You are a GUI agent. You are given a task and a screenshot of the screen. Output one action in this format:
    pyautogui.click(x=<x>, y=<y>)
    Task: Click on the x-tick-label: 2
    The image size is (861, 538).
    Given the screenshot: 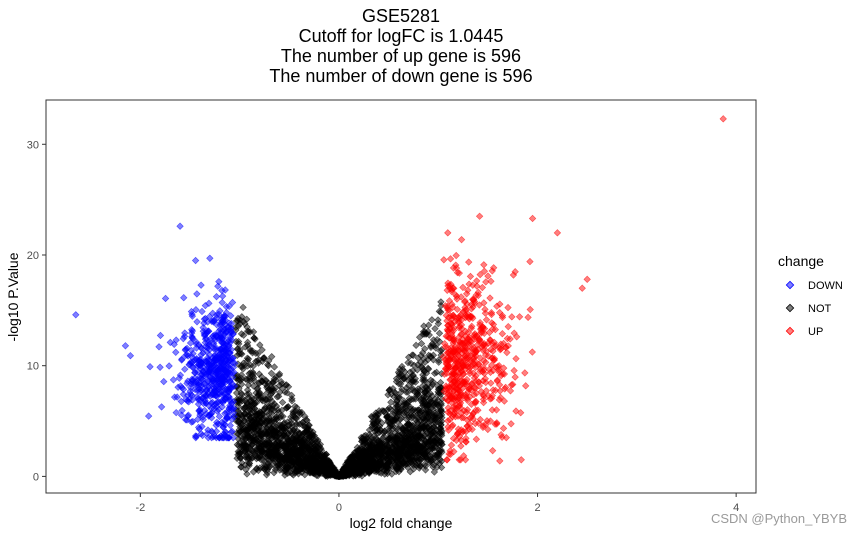 What is the action you would take?
    pyautogui.click(x=537, y=508)
    